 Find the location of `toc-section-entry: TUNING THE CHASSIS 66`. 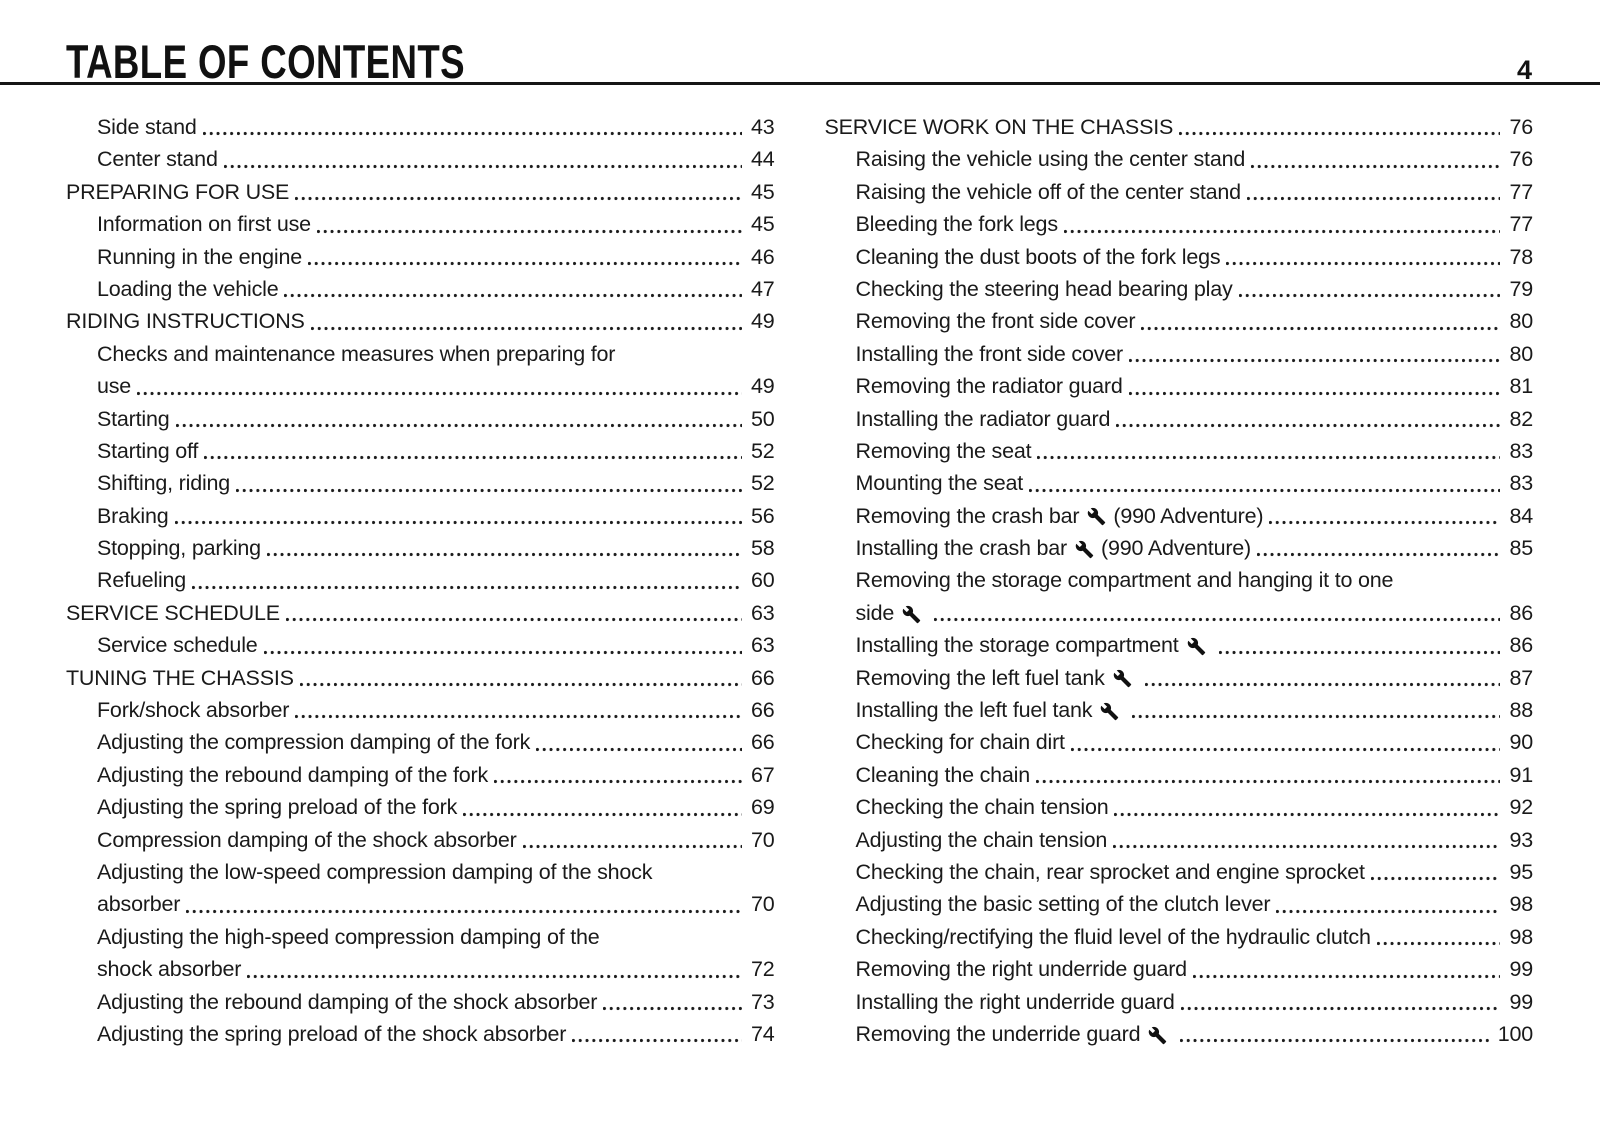

toc-section-entry: TUNING THE CHASSIS 66 is located at coordinates (420, 678).